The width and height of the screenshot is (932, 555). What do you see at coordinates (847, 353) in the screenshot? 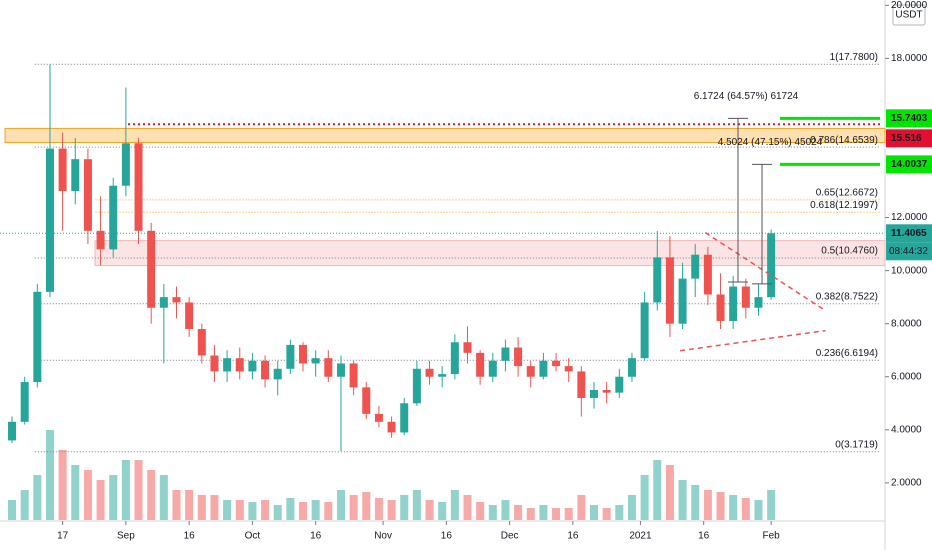
I see `fib-label: 0.236(6.6194)` at bounding box center [847, 353].